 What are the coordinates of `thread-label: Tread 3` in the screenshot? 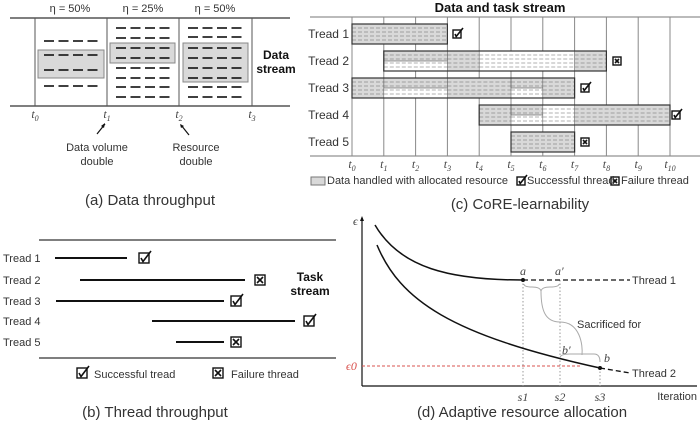 It's located at (328, 88).